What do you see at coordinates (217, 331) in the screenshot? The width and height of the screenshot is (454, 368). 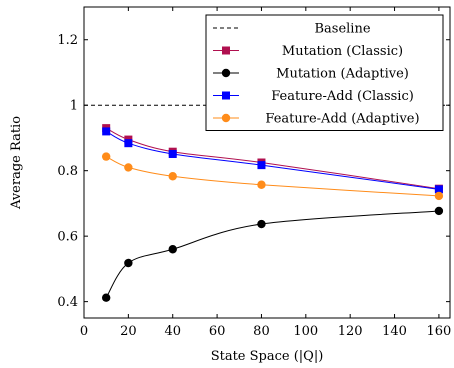 I see `x-tick-label: 60` at bounding box center [217, 331].